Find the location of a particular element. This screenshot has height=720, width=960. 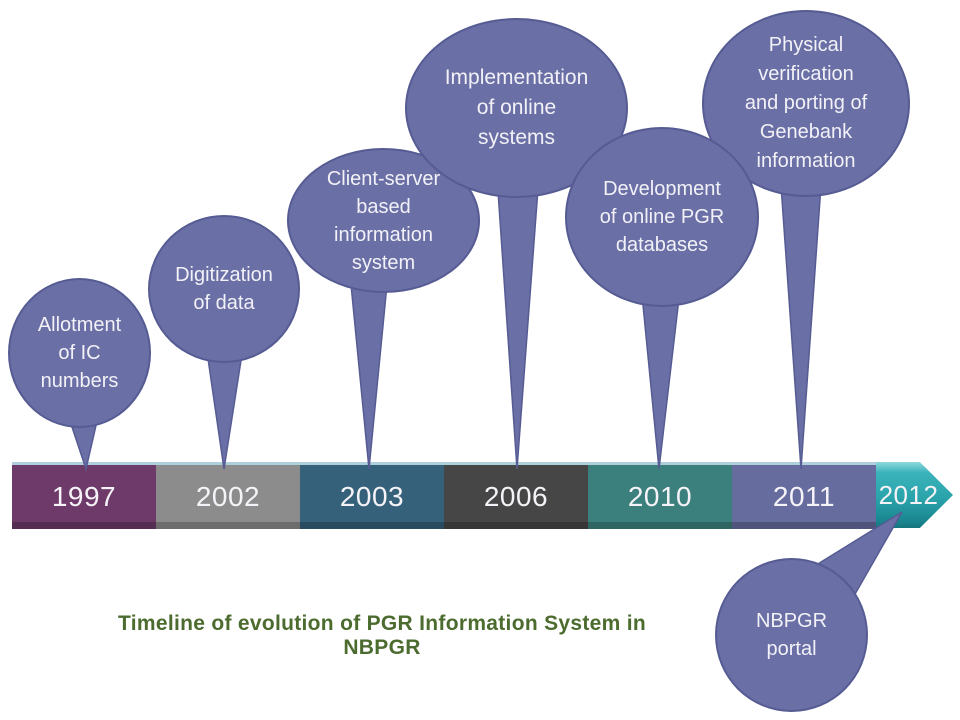

balloon-label: Client-server based information system is located at coordinates (383, 220).